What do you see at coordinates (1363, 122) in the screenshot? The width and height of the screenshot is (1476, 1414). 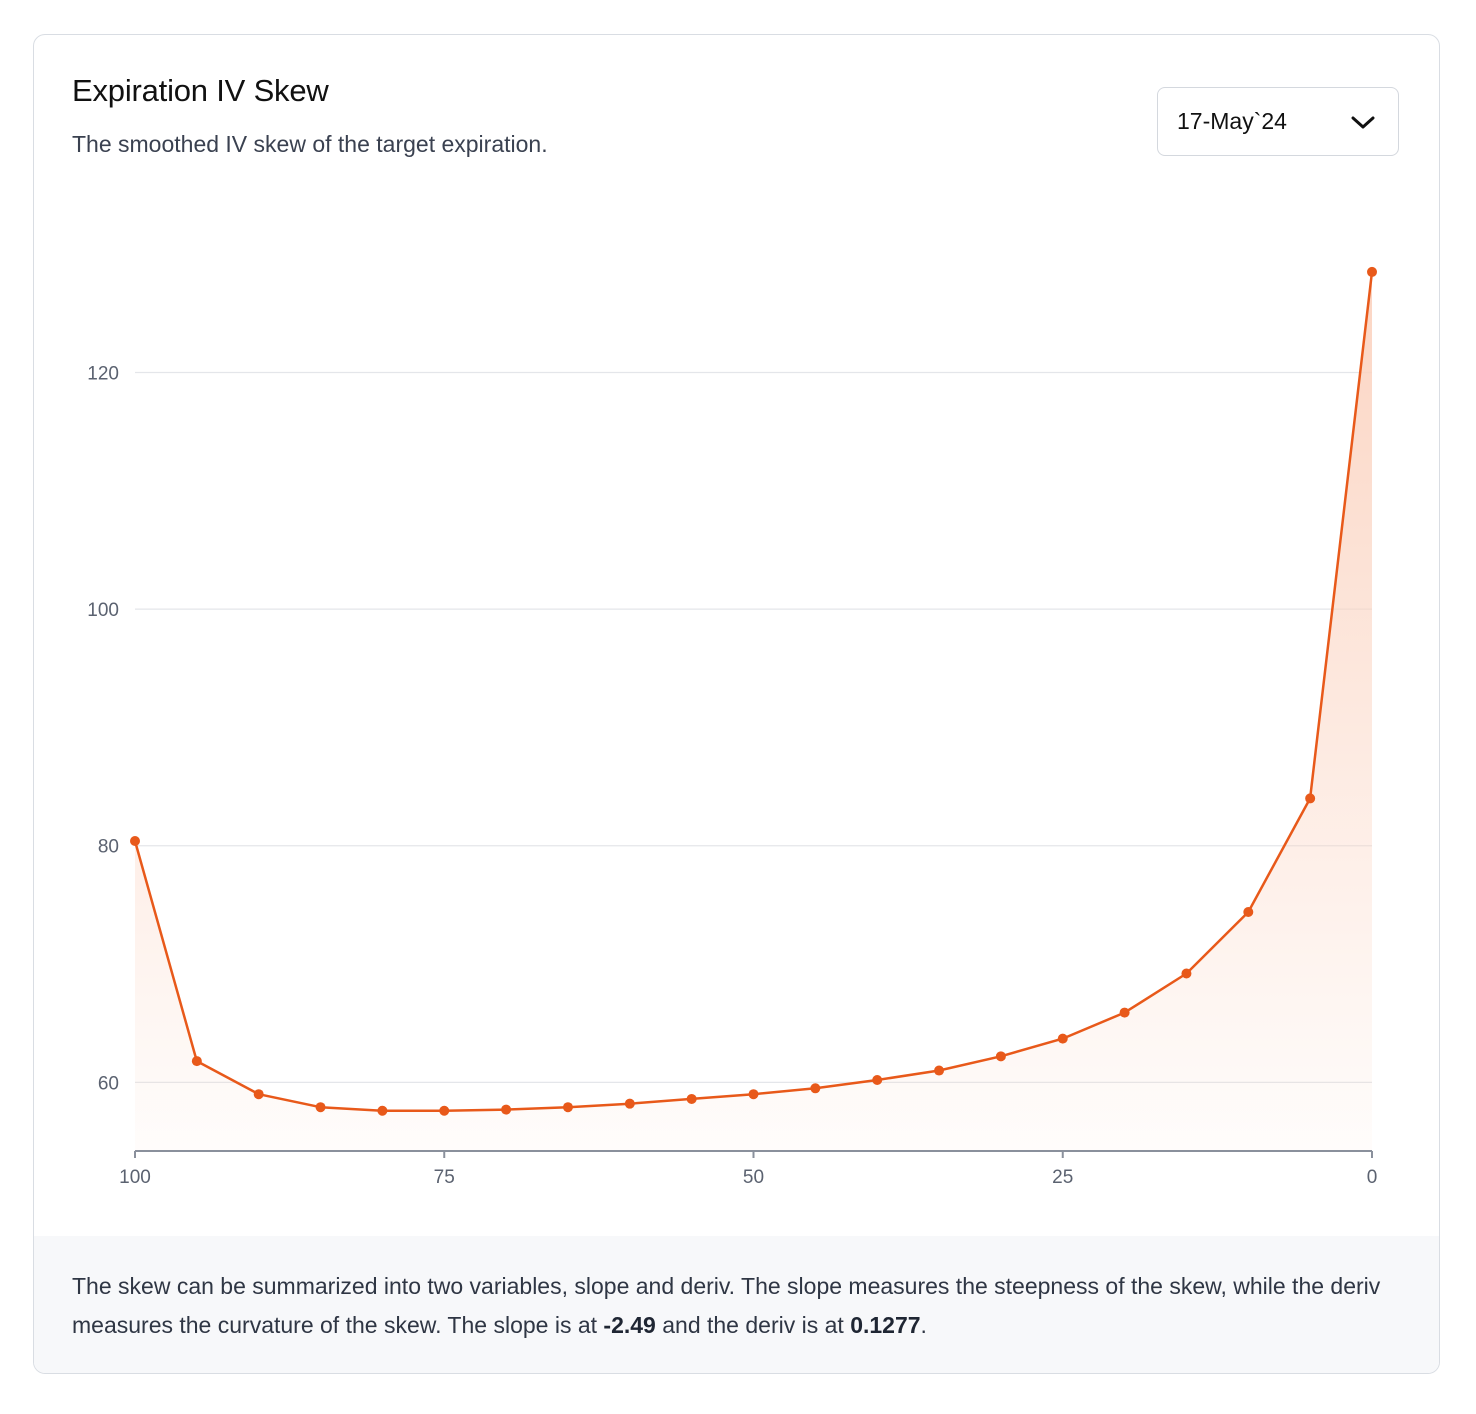 I see `chevron-down-icon` at bounding box center [1363, 122].